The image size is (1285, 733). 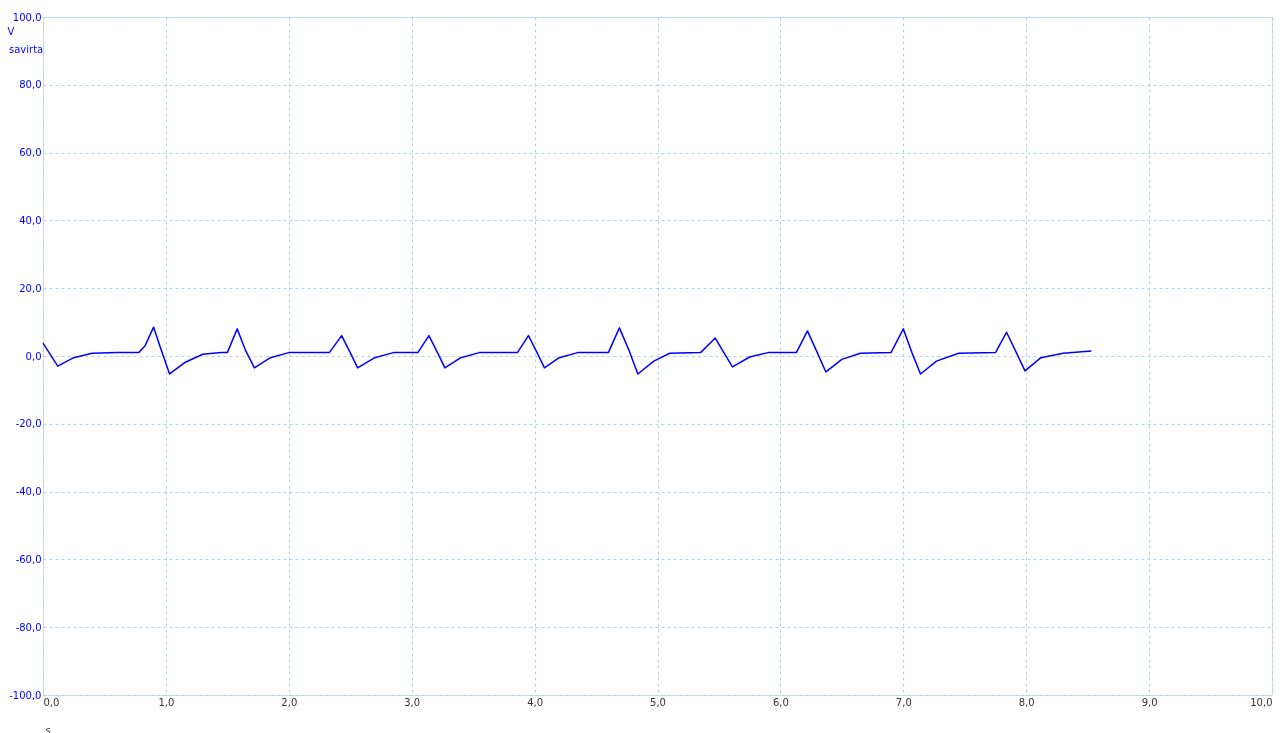 What do you see at coordinates (27, 17) in the screenshot?
I see `y-tick-label: 100,0` at bounding box center [27, 17].